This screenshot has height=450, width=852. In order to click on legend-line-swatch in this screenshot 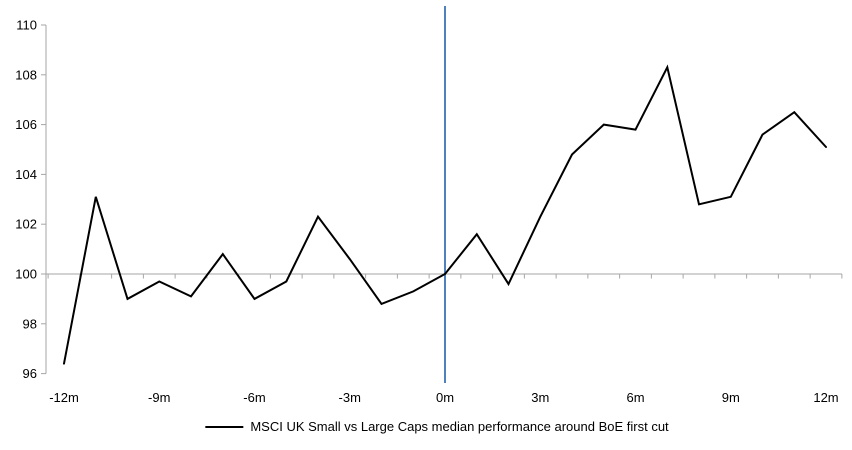, I will do `click(224, 426)`.